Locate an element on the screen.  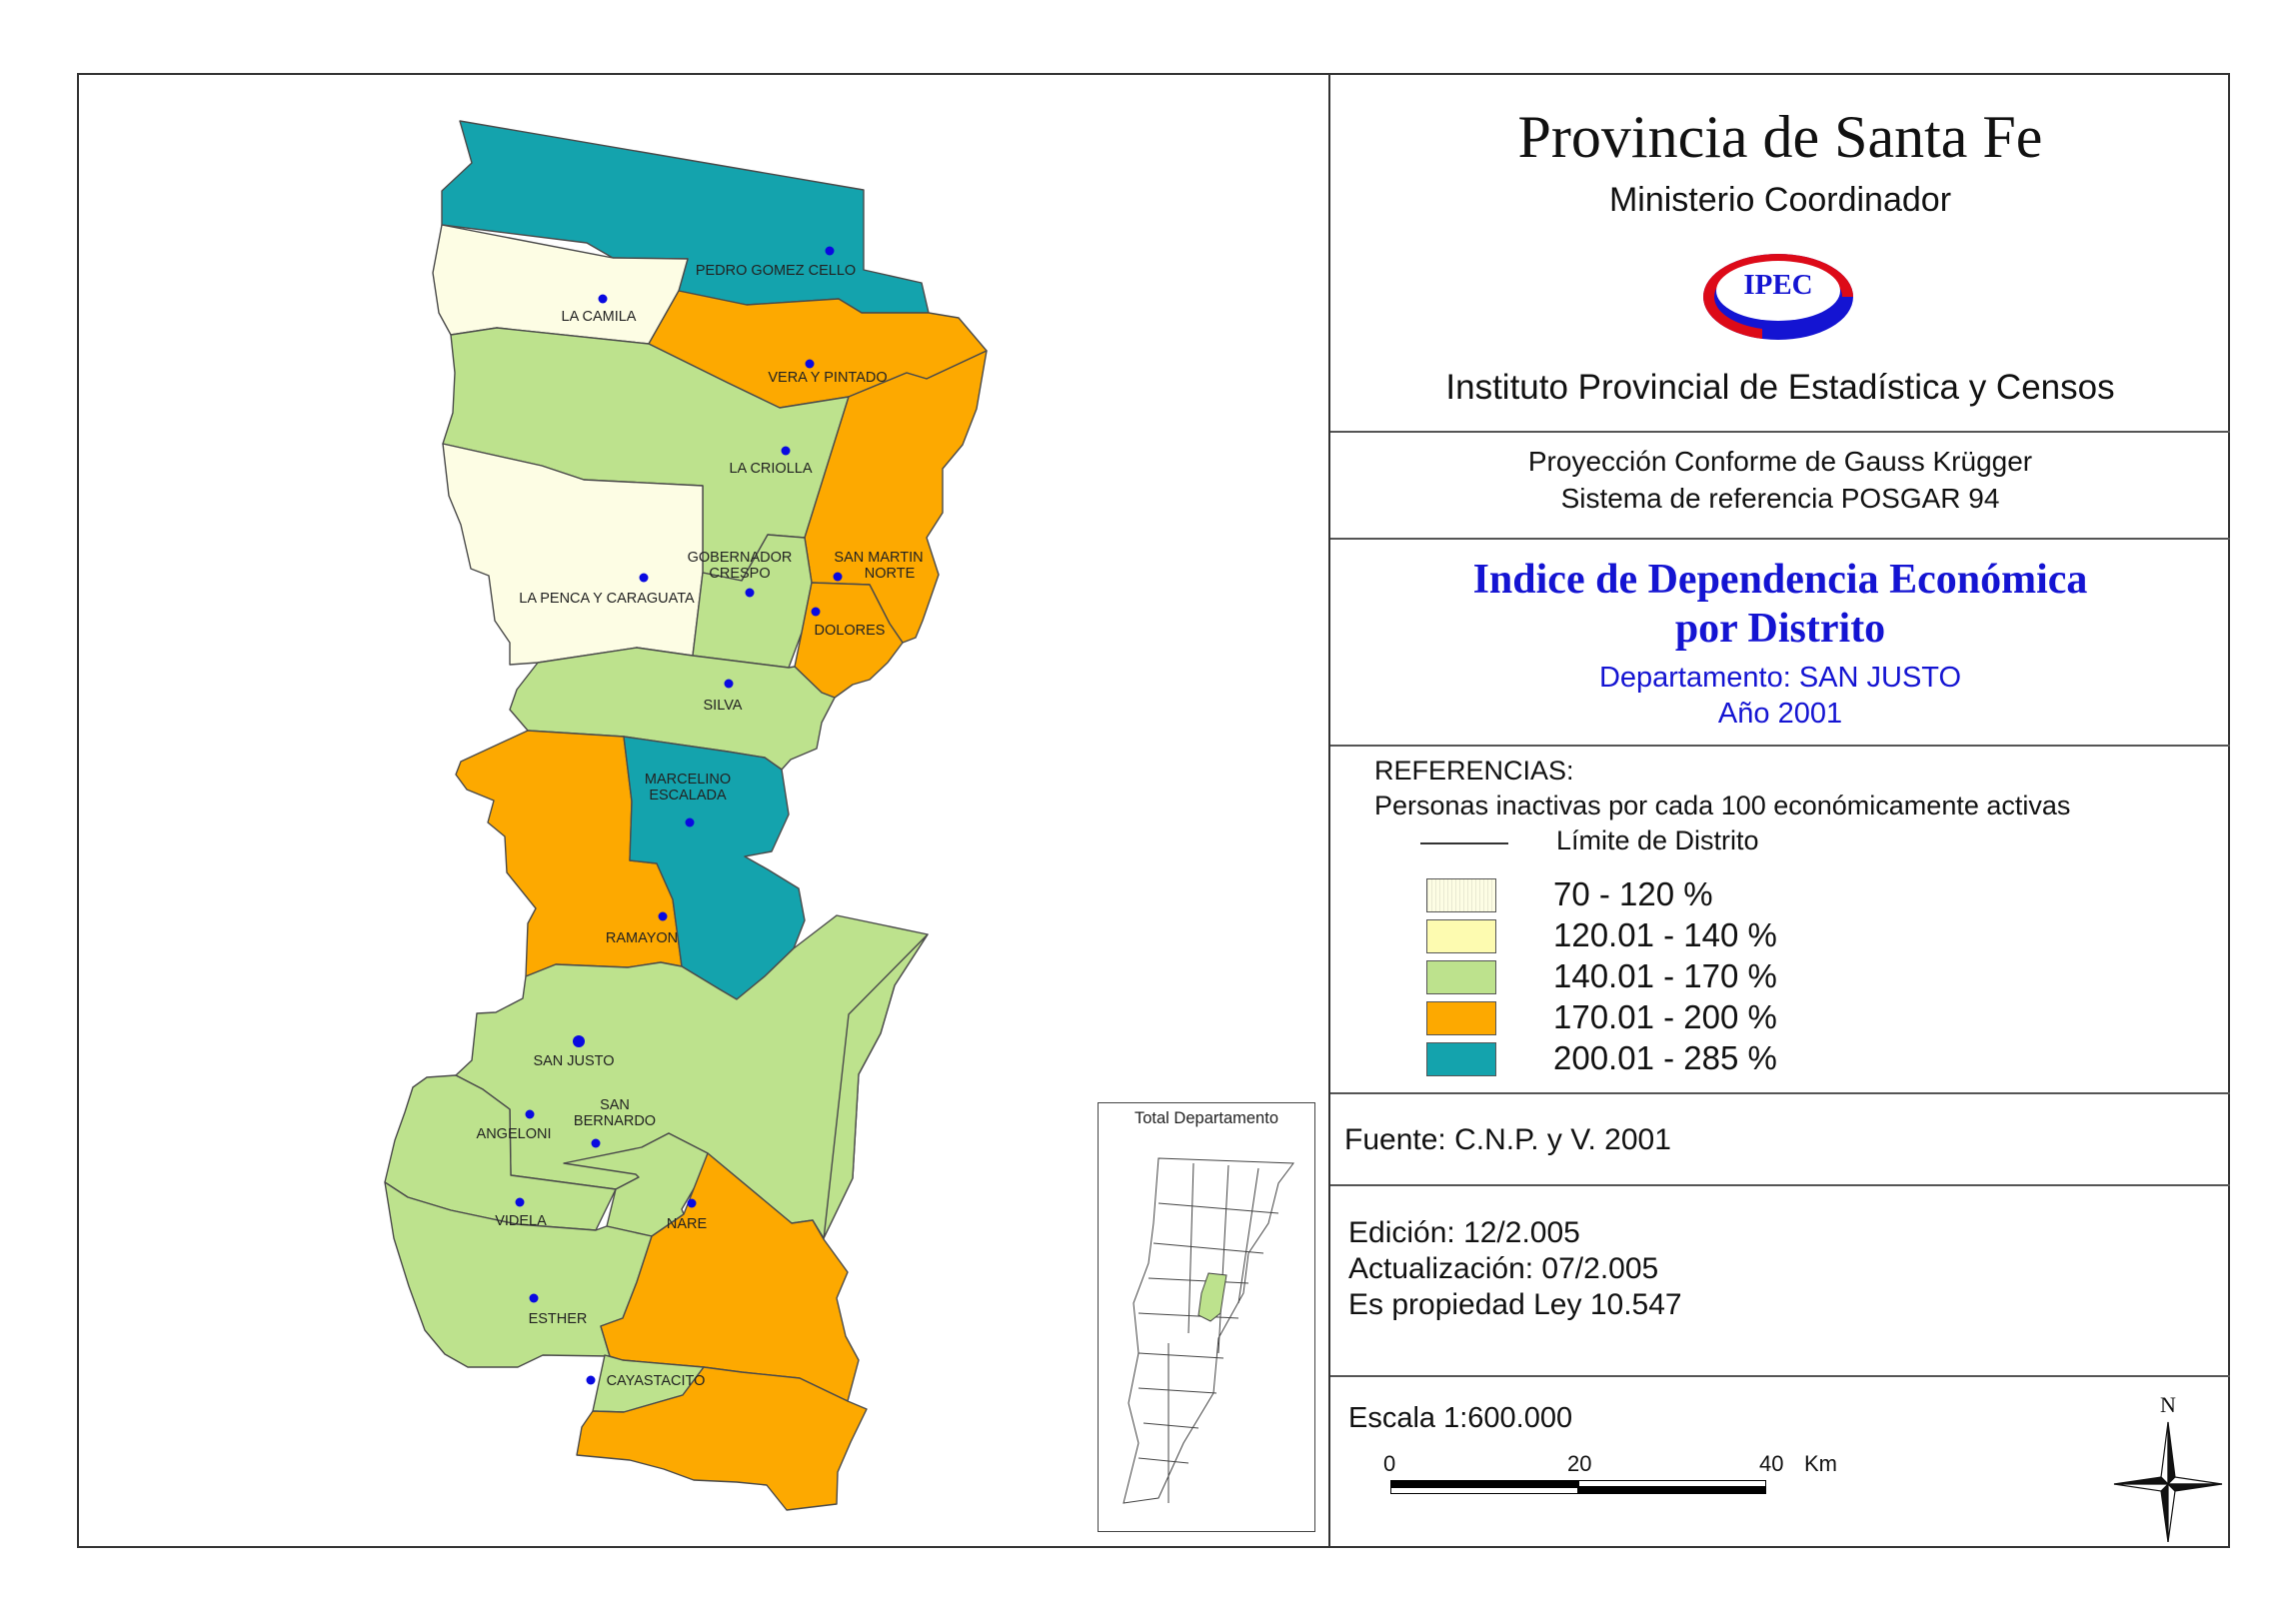
legend-label: 120.01 - 140 % is located at coordinates (1665, 935).